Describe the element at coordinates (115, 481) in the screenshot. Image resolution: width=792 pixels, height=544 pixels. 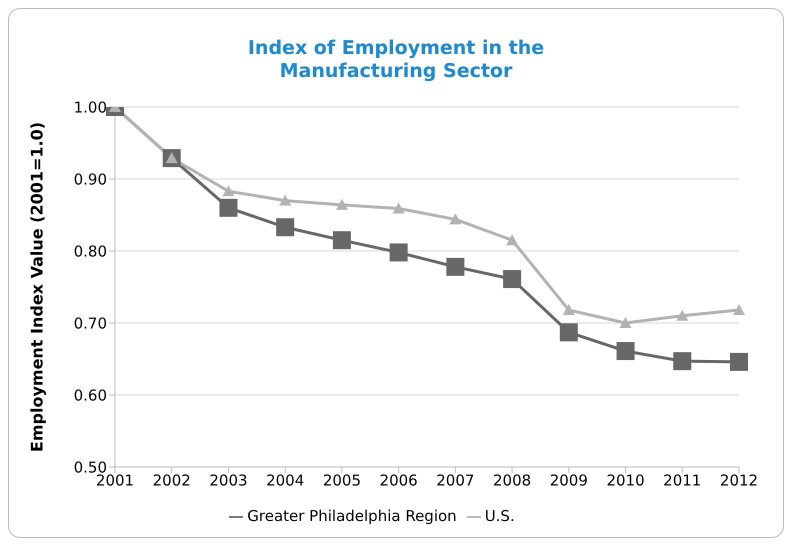
I see `x-tick-label: 2001` at that location.